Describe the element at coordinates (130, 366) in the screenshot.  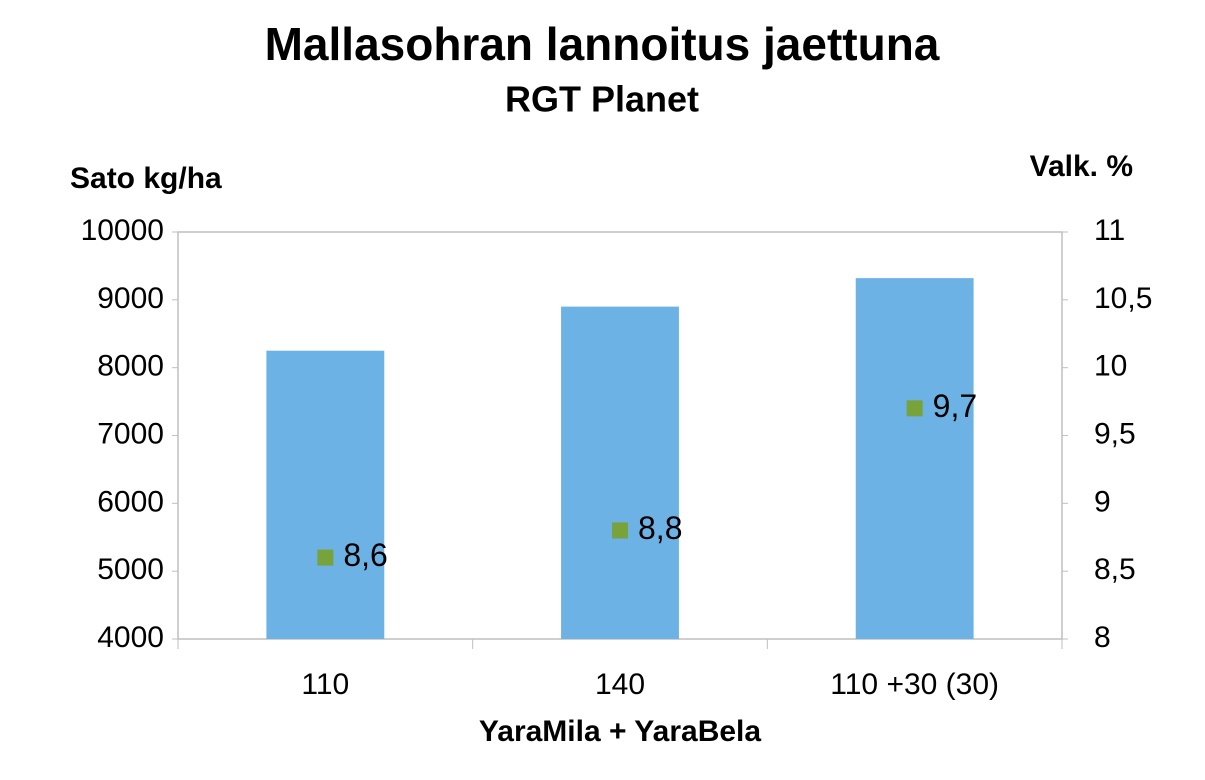
I see `y-tick-label: 8000` at that location.